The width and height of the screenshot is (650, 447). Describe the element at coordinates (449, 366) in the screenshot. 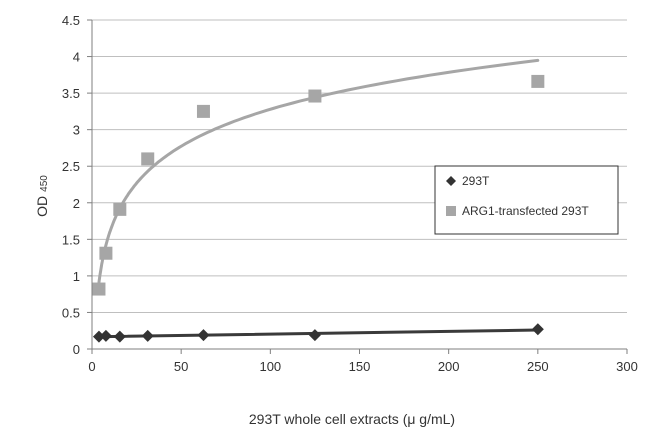

I see `x-tick-label: 200` at that location.